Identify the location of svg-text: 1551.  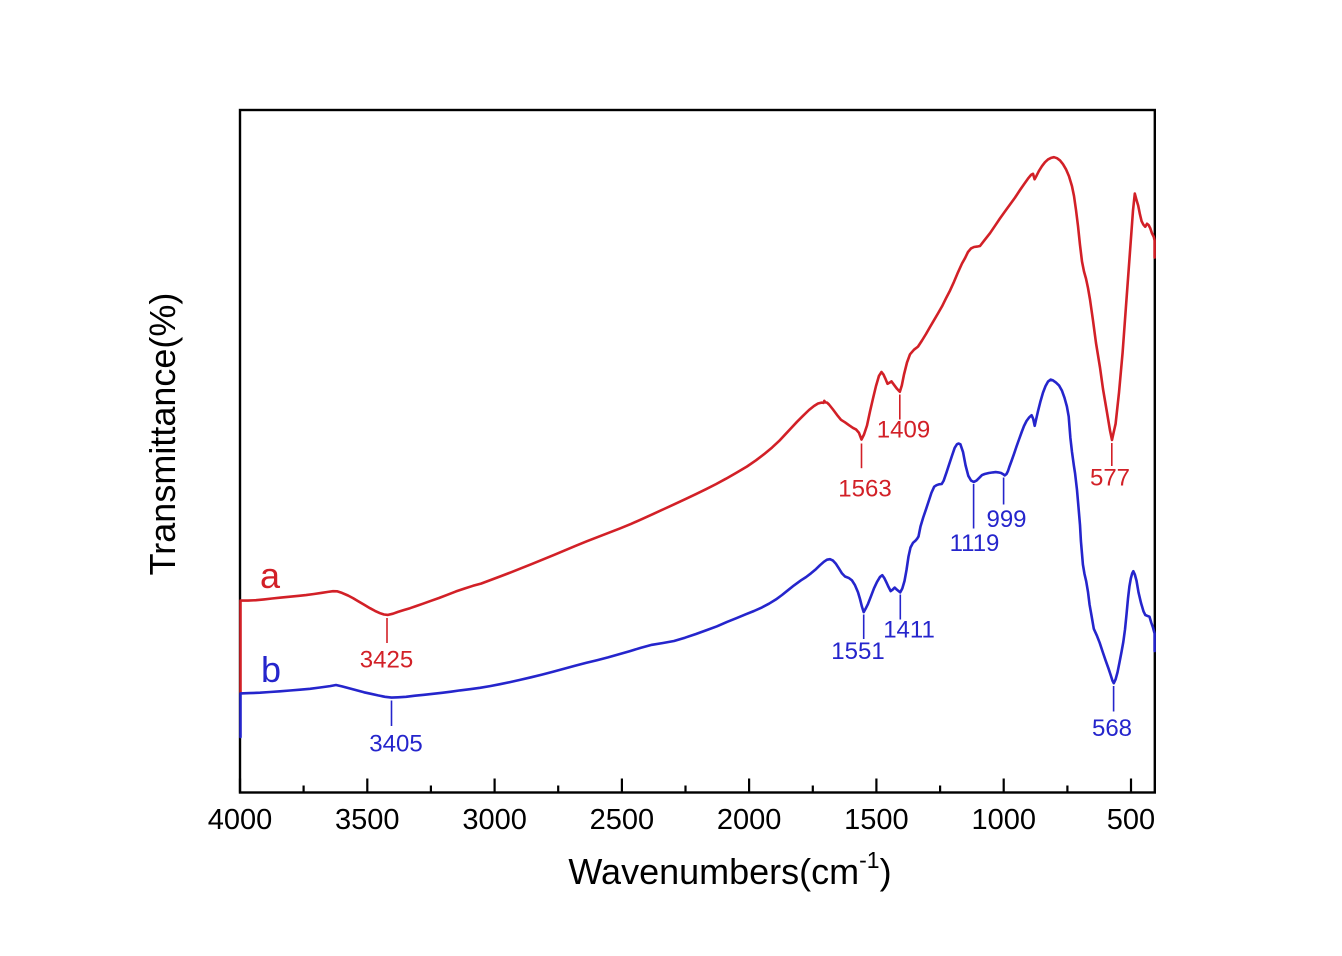
(857, 651).